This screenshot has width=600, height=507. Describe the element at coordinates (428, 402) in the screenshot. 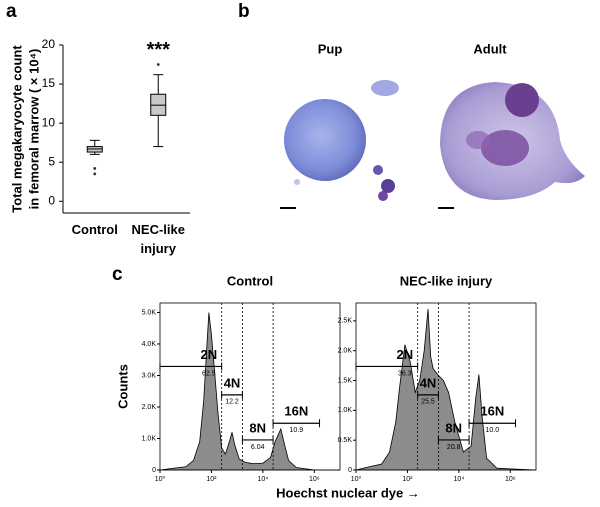

I see `gate-percent: 25.5` at that location.